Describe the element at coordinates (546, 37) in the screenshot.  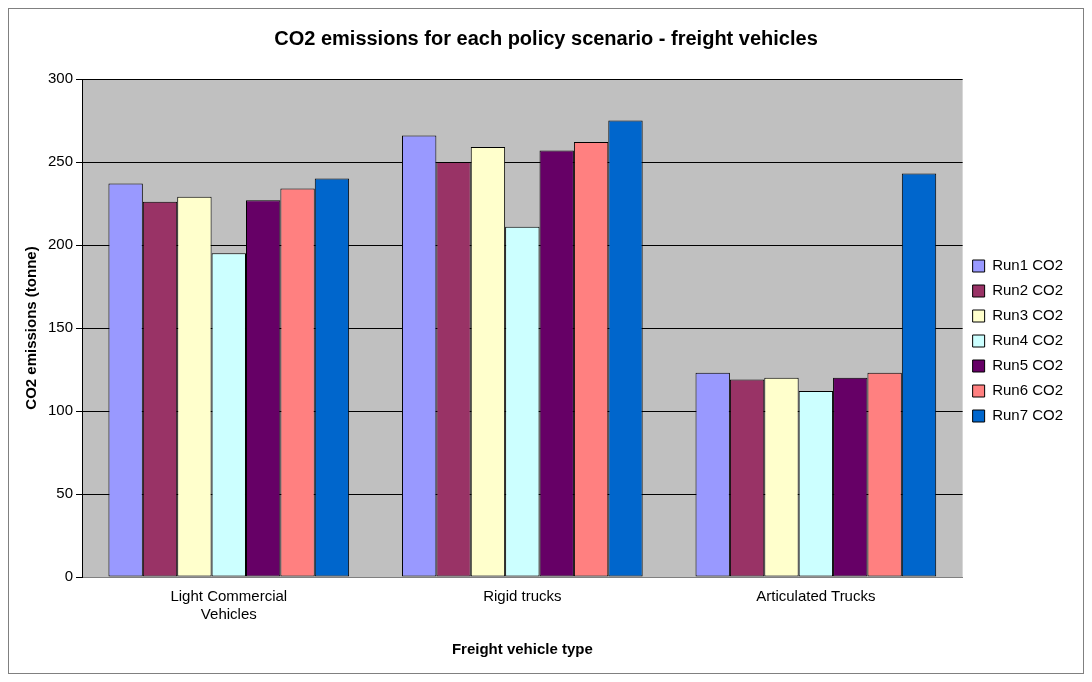
I see `chart-title: CO2 emissions for each policy scenario - freight vehicles` at that location.